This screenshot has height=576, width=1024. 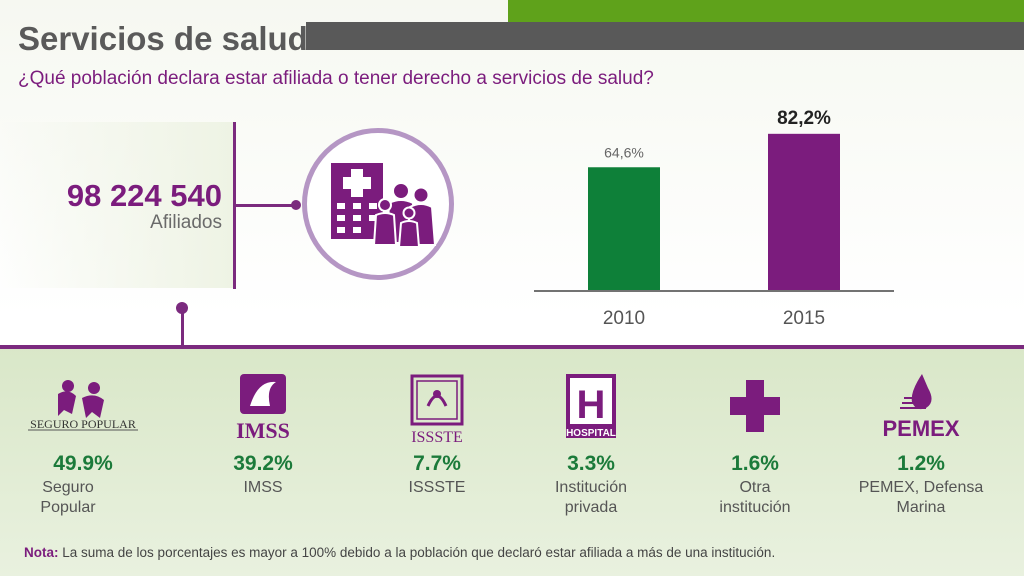 What do you see at coordinates (591, 433) in the screenshot?
I see `svg-text: HOSPITAL` at bounding box center [591, 433].